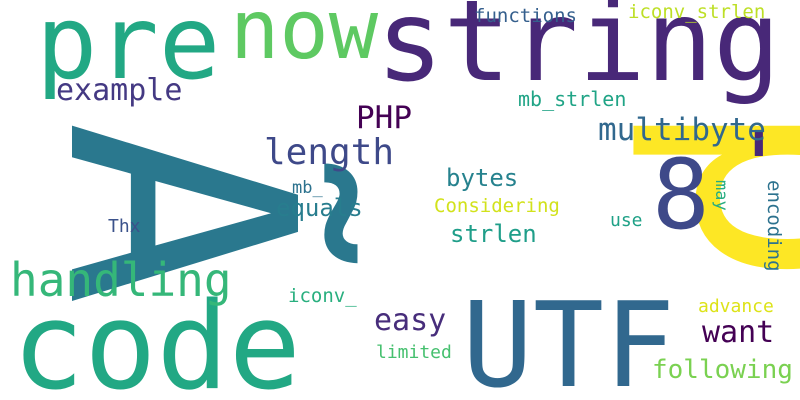 The width and height of the screenshot is (800, 400). I want to click on word-limited: limited, so click(414, 352).